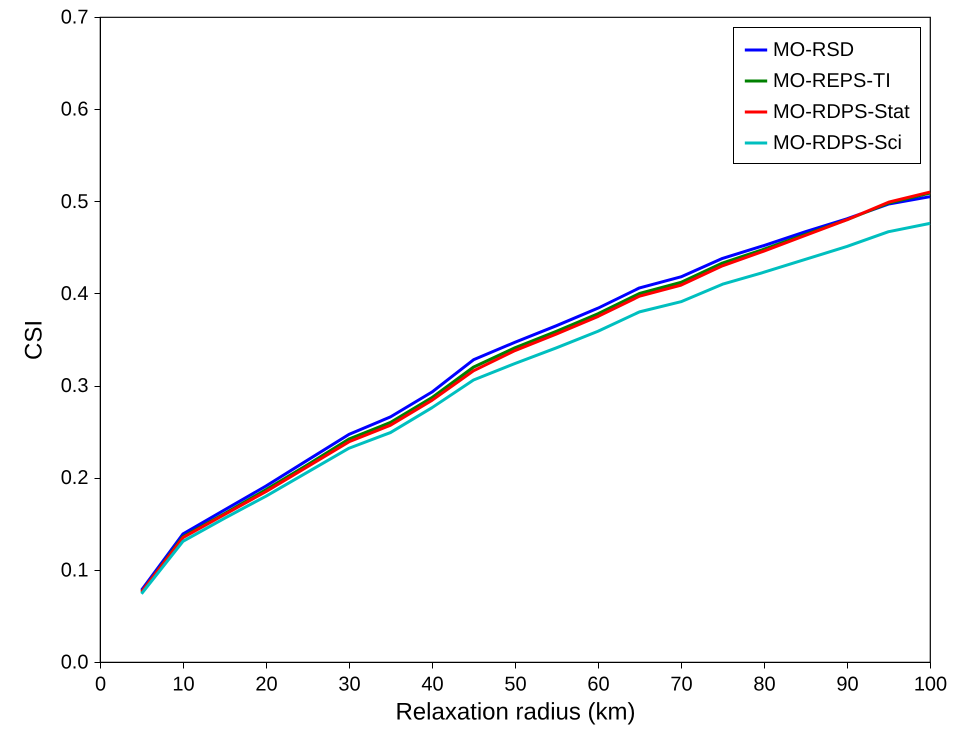 Image resolution: width=955 pixels, height=729 pixels. What do you see at coordinates (841, 112) in the screenshot?
I see `legend-label: MO-RDPS-Stat` at bounding box center [841, 112].